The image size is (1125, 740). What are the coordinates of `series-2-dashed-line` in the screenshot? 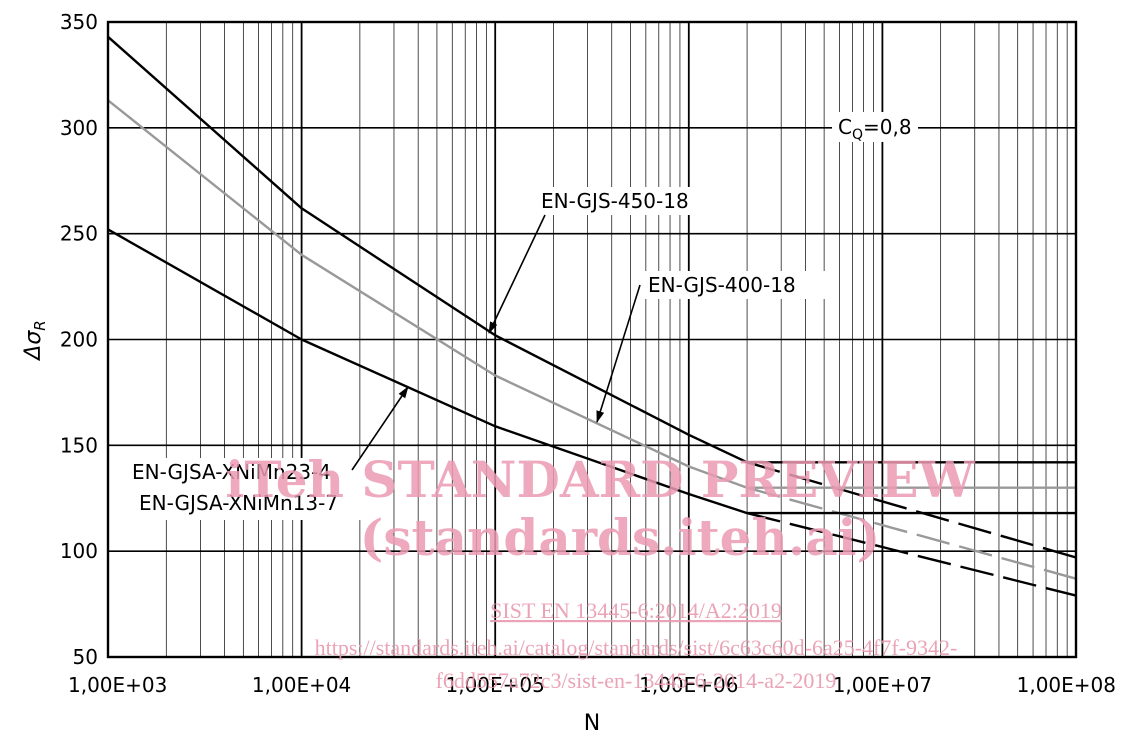 It's located at (911, 533).